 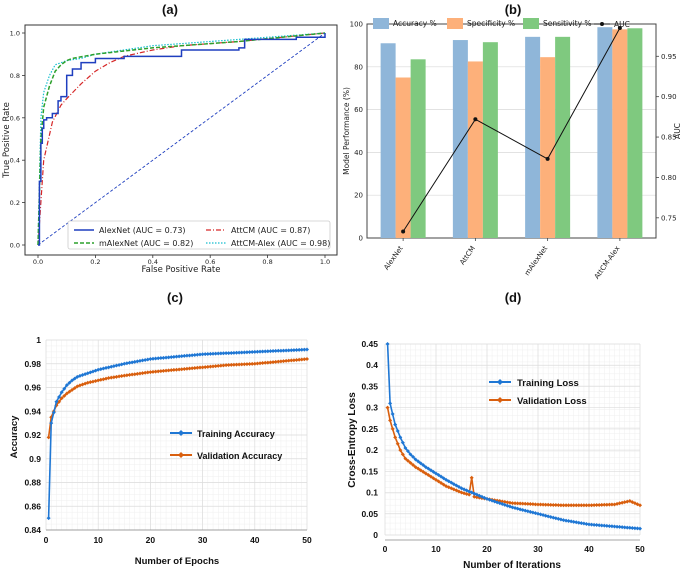 I want to click on loss-y-tick-label: 0.25, so click(x=369, y=429).